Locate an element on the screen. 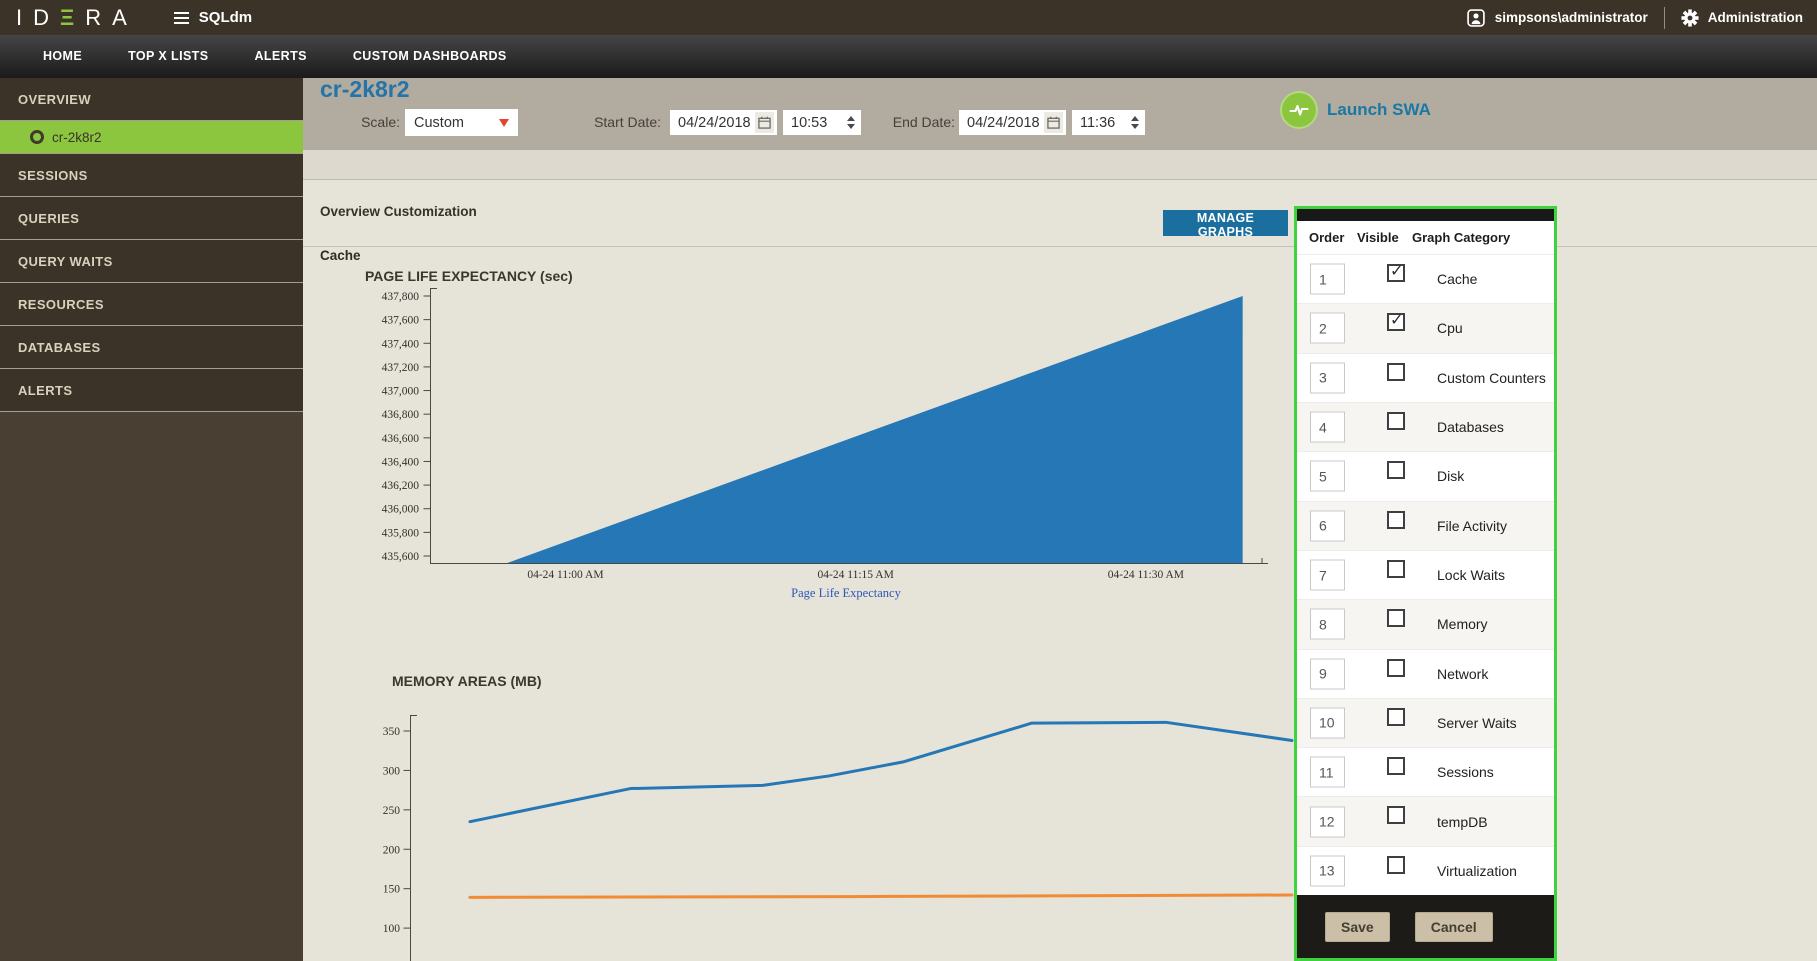  sidebar-item-resources: RESOURCES is located at coordinates (151, 304).